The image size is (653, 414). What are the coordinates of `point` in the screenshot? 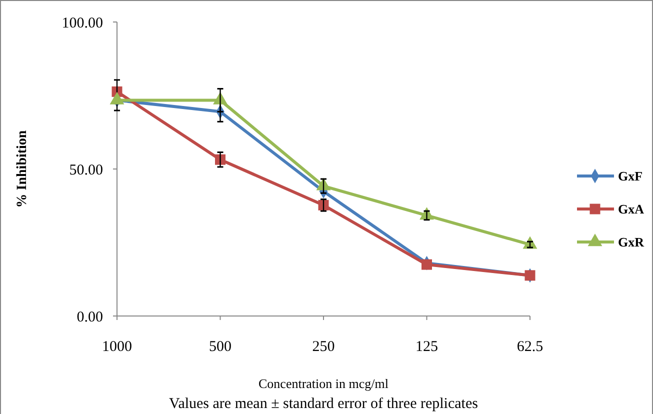 It's located at (427, 264).